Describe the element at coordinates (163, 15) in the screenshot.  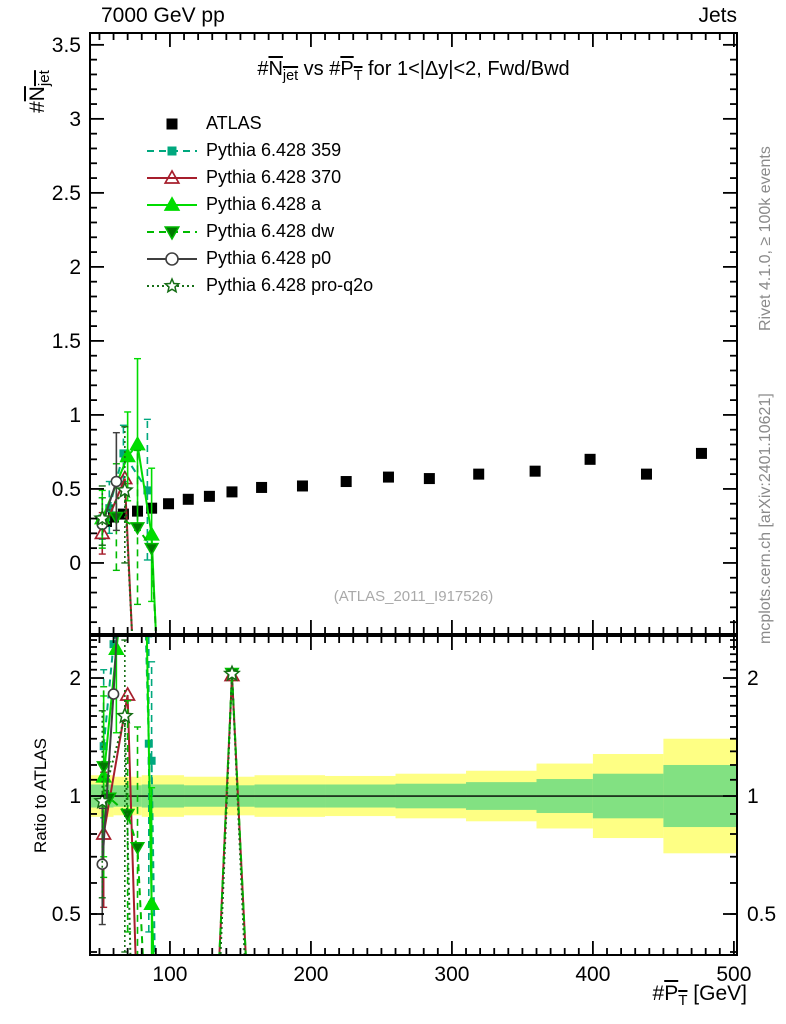
I see `beam-label: 7000 GeV pp` at that location.